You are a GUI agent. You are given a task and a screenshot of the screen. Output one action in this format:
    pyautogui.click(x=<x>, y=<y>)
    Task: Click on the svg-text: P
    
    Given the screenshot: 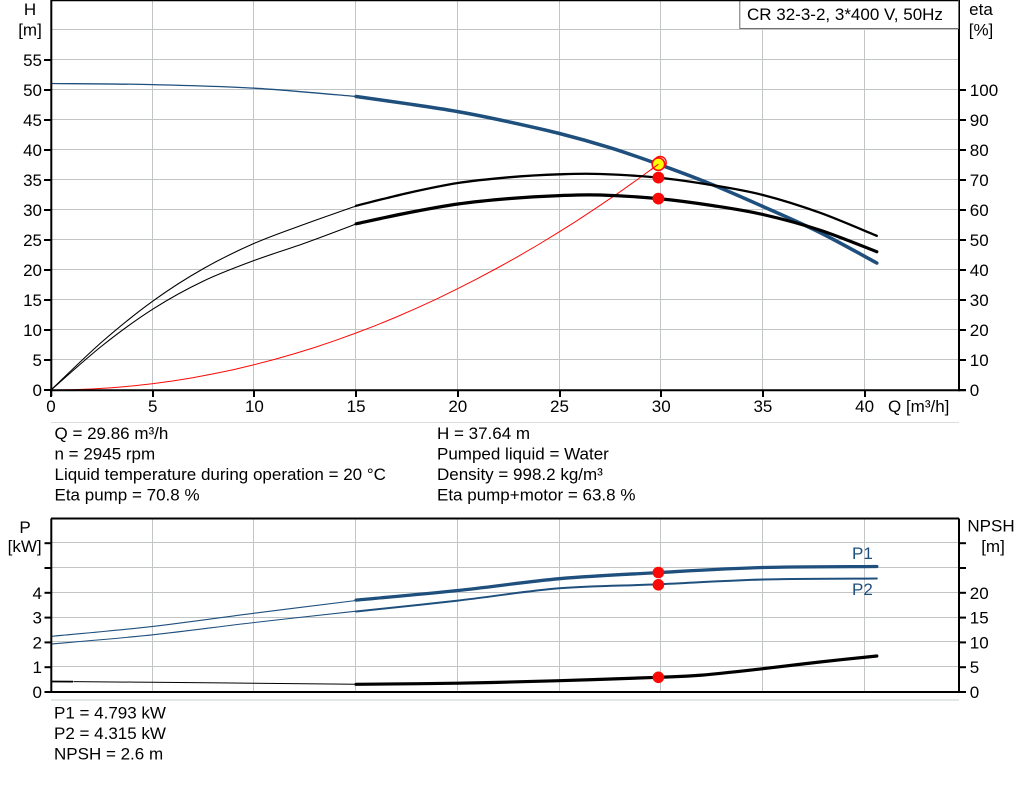 What is the action you would take?
    pyautogui.click(x=24, y=527)
    